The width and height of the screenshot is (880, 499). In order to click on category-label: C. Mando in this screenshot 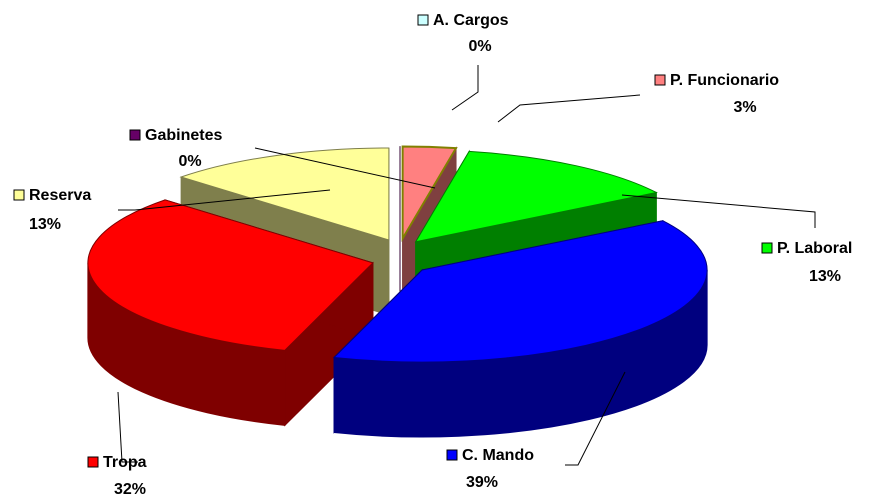, I will do `click(498, 455)`.